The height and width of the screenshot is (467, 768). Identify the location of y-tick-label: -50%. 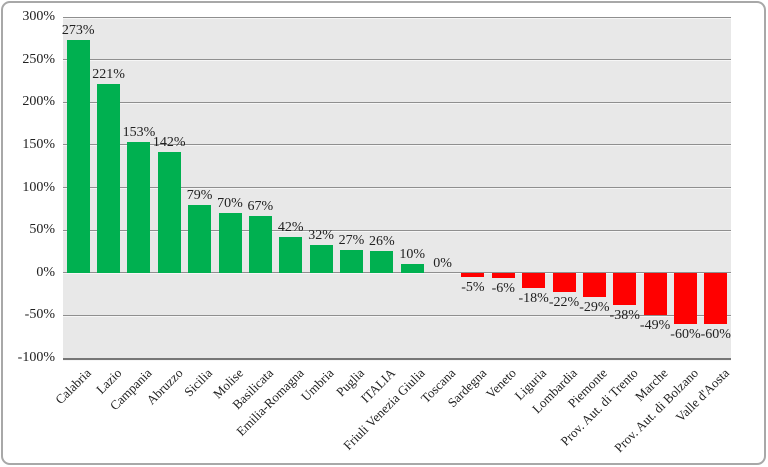
(39, 315).